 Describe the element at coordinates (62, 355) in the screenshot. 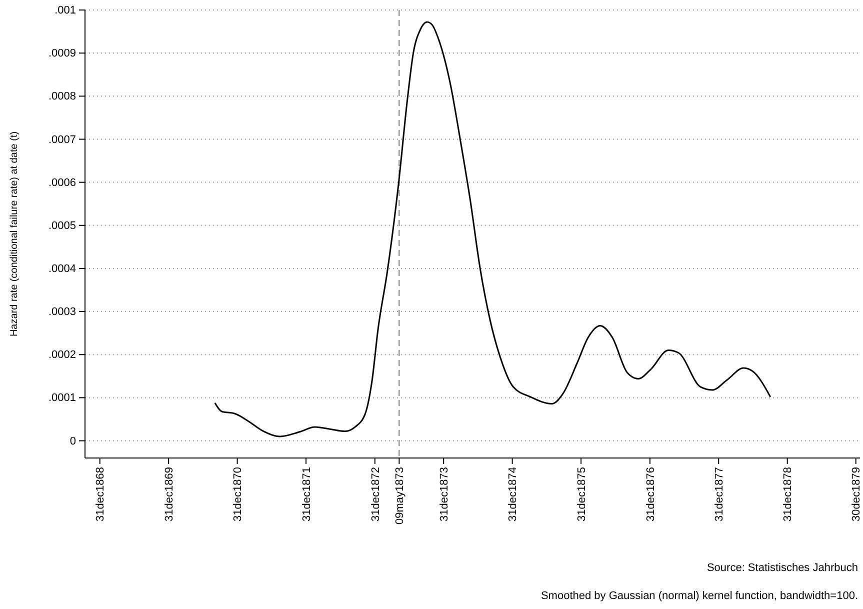

I see `y-tick-label: .0002` at that location.